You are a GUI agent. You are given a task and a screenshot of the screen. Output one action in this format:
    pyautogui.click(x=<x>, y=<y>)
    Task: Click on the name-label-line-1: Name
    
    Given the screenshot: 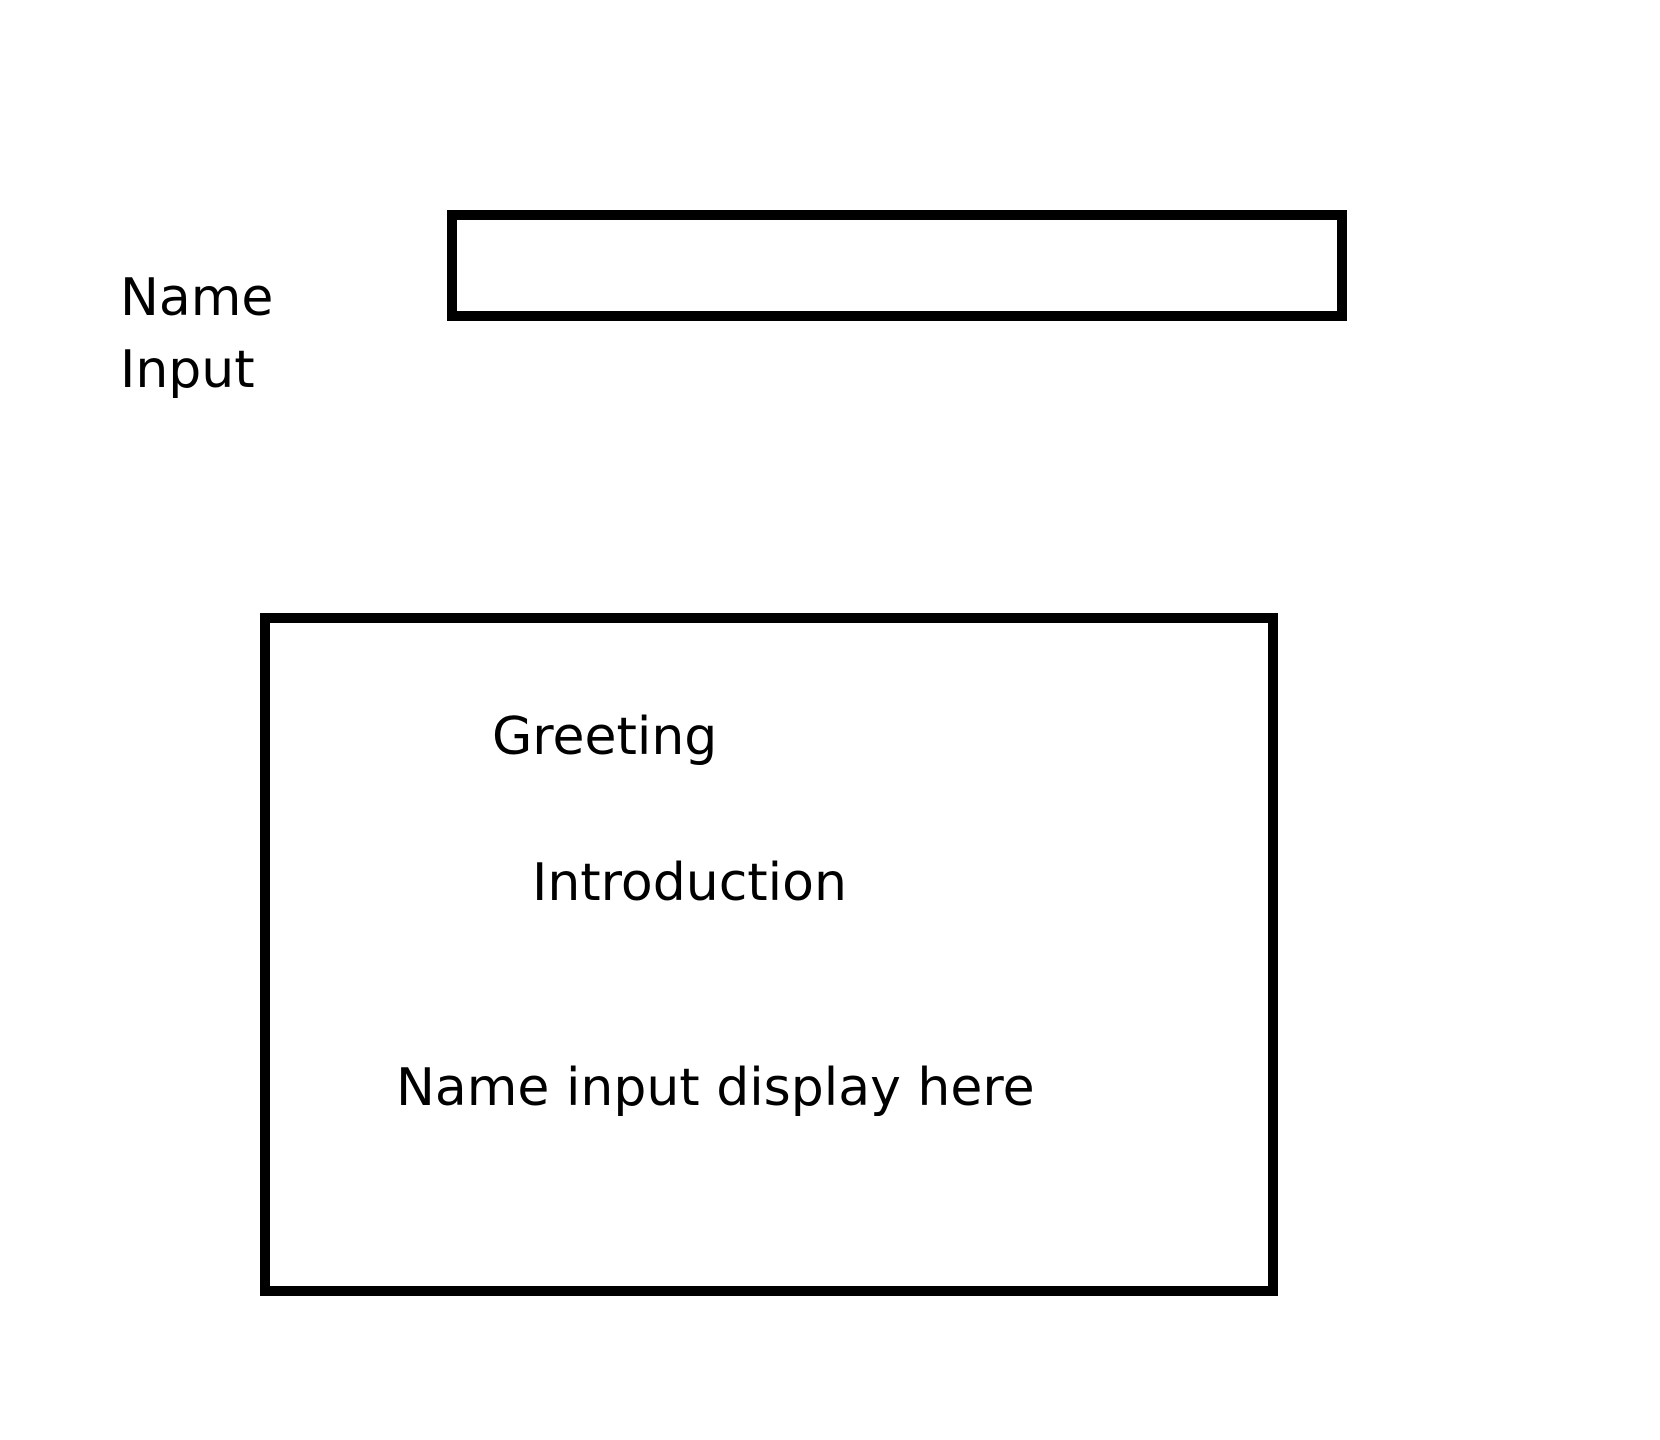 What is the action you would take?
    pyautogui.click(x=197, y=298)
    